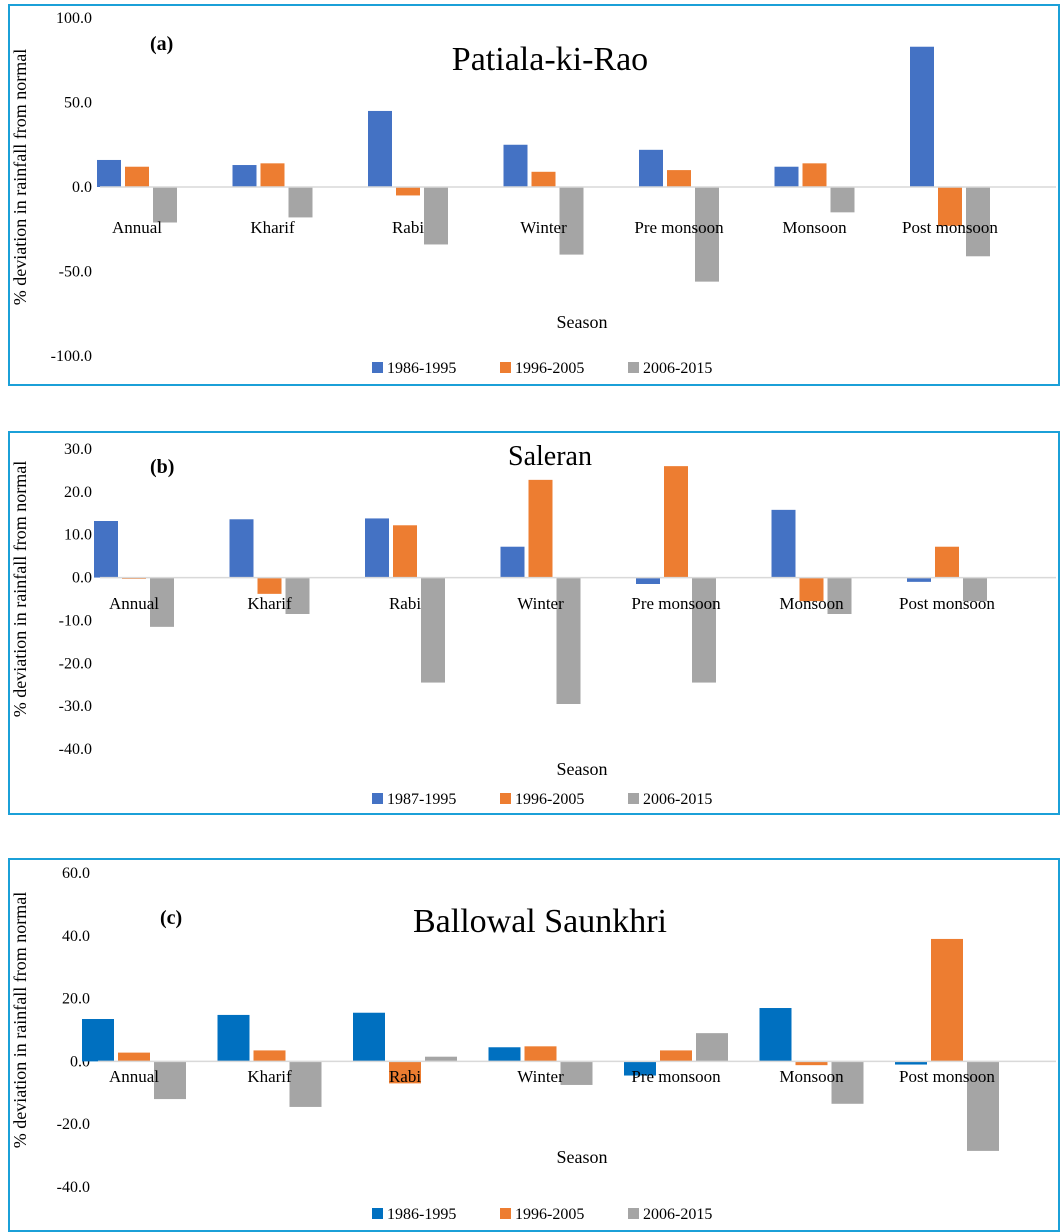  Describe the element at coordinates (75, 706) in the screenshot. I see `y-tick-label: -30.0` at that location.